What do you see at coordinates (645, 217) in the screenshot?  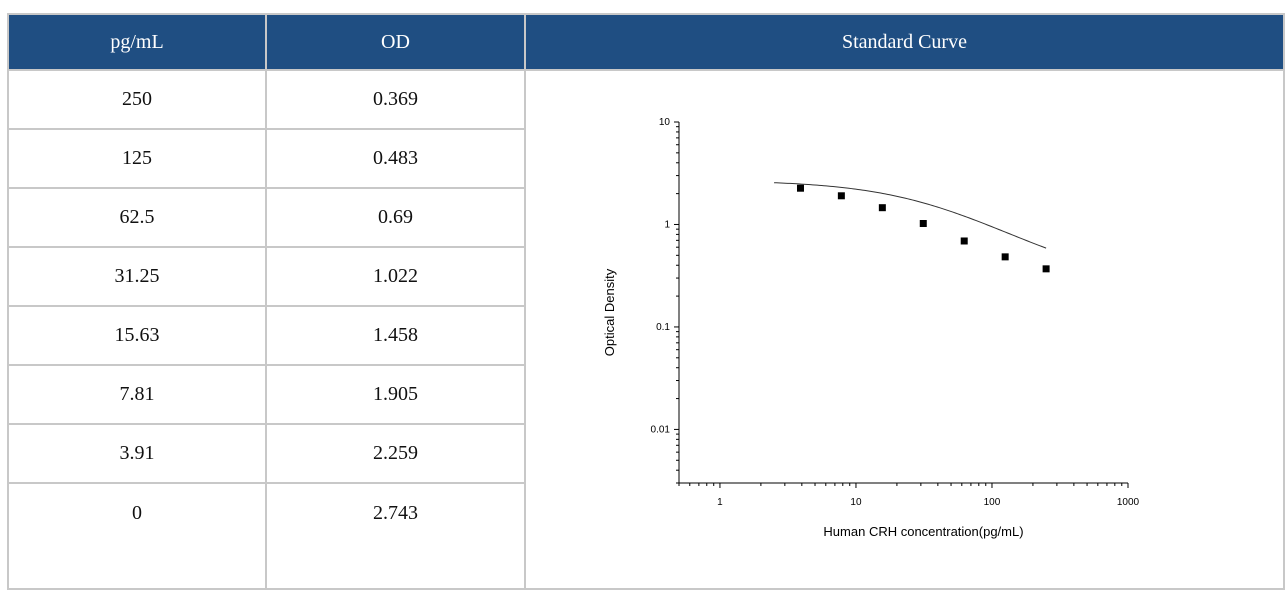 I see `table-row: 62.5 0.69` at bounding box center [645, 217].